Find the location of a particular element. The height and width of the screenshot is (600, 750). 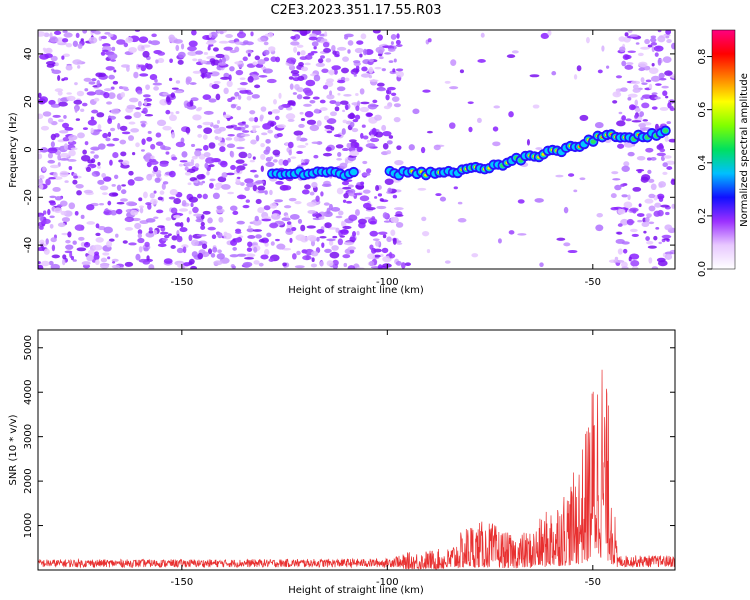

x-tick-label: -150 is located at coordinates (181, 582).